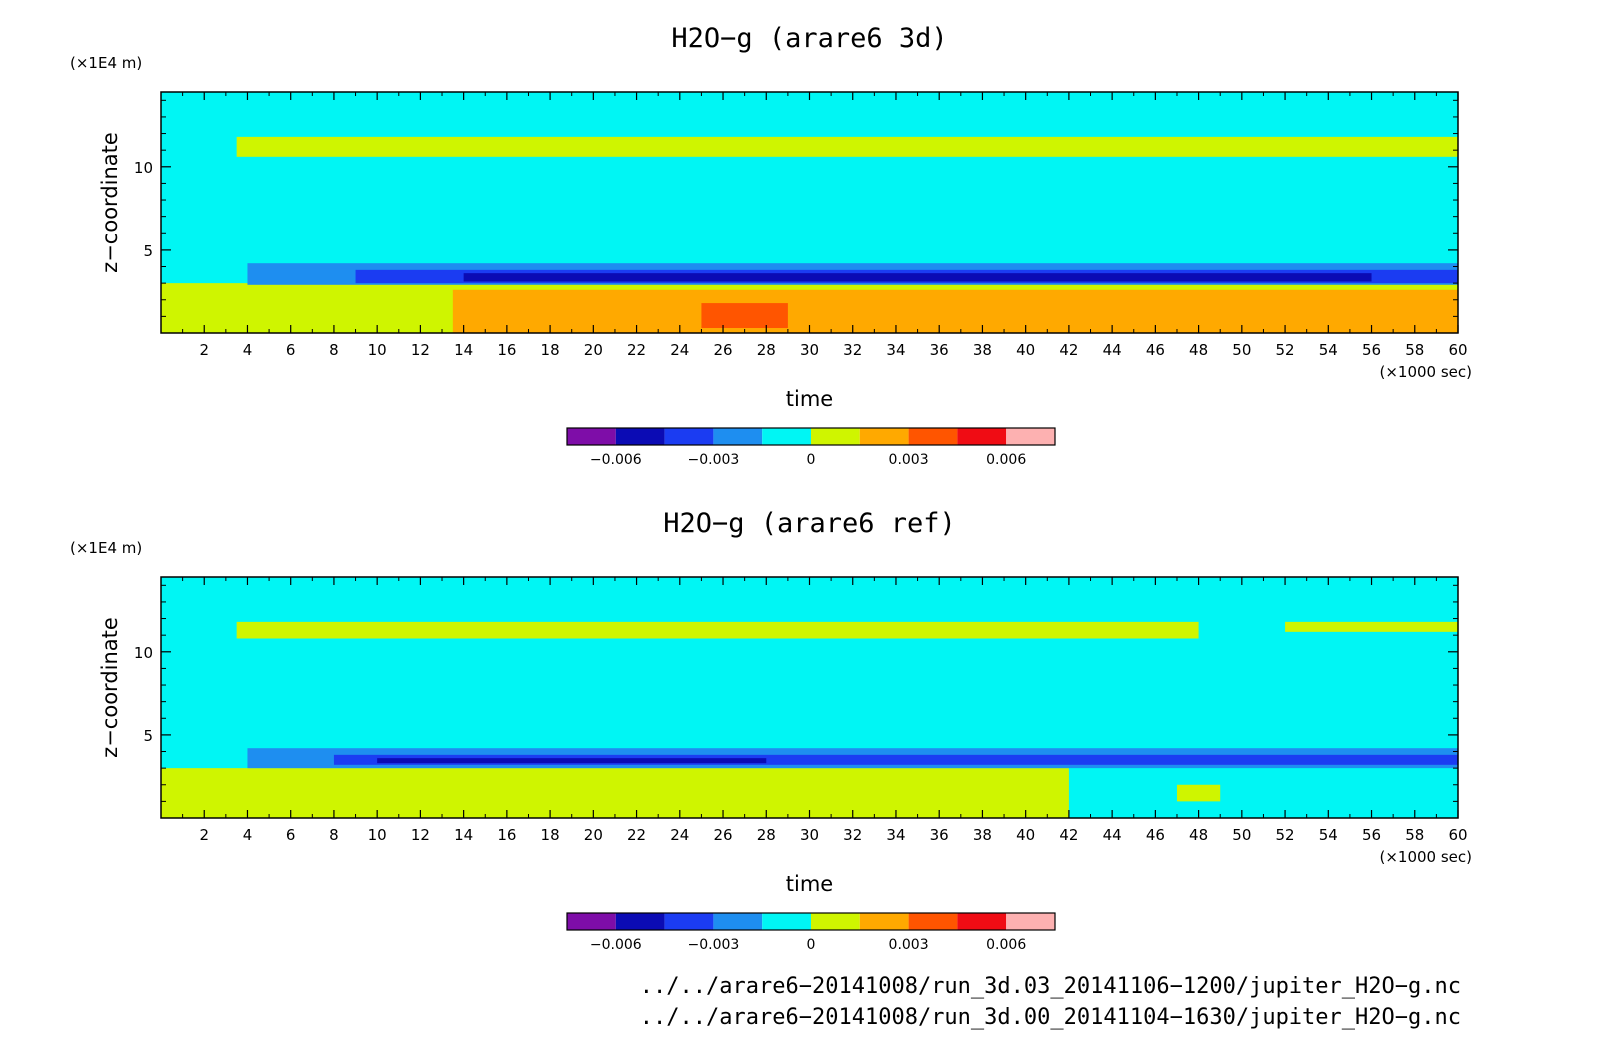 The width and height of the screenshot is (1604, 1054). I want to click on colorbar-frame, so click(811, 436).